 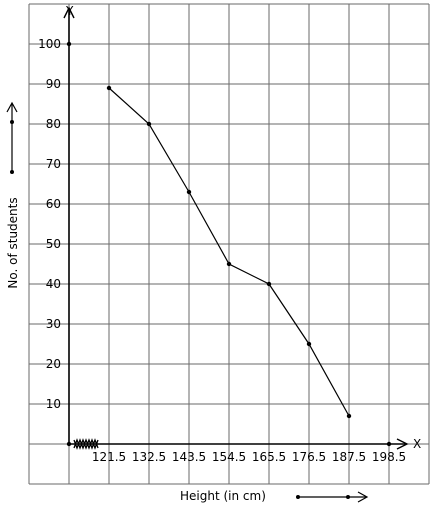 I want to click on x-tick-label: 198.5, so click(x=389, y=457).